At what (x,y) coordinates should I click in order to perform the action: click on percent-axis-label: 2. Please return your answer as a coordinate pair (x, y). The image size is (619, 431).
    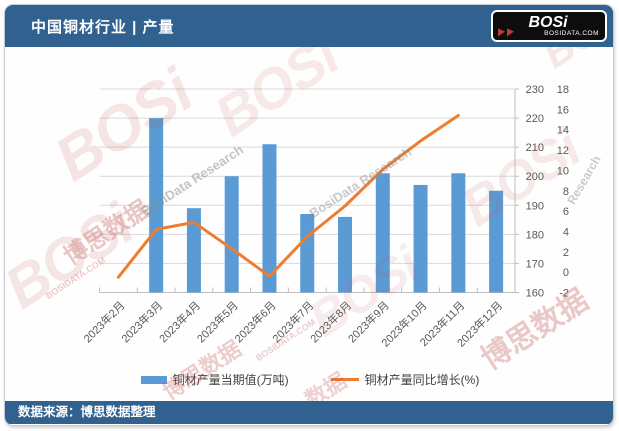
    Looking at the image, I should click on (566, 253).